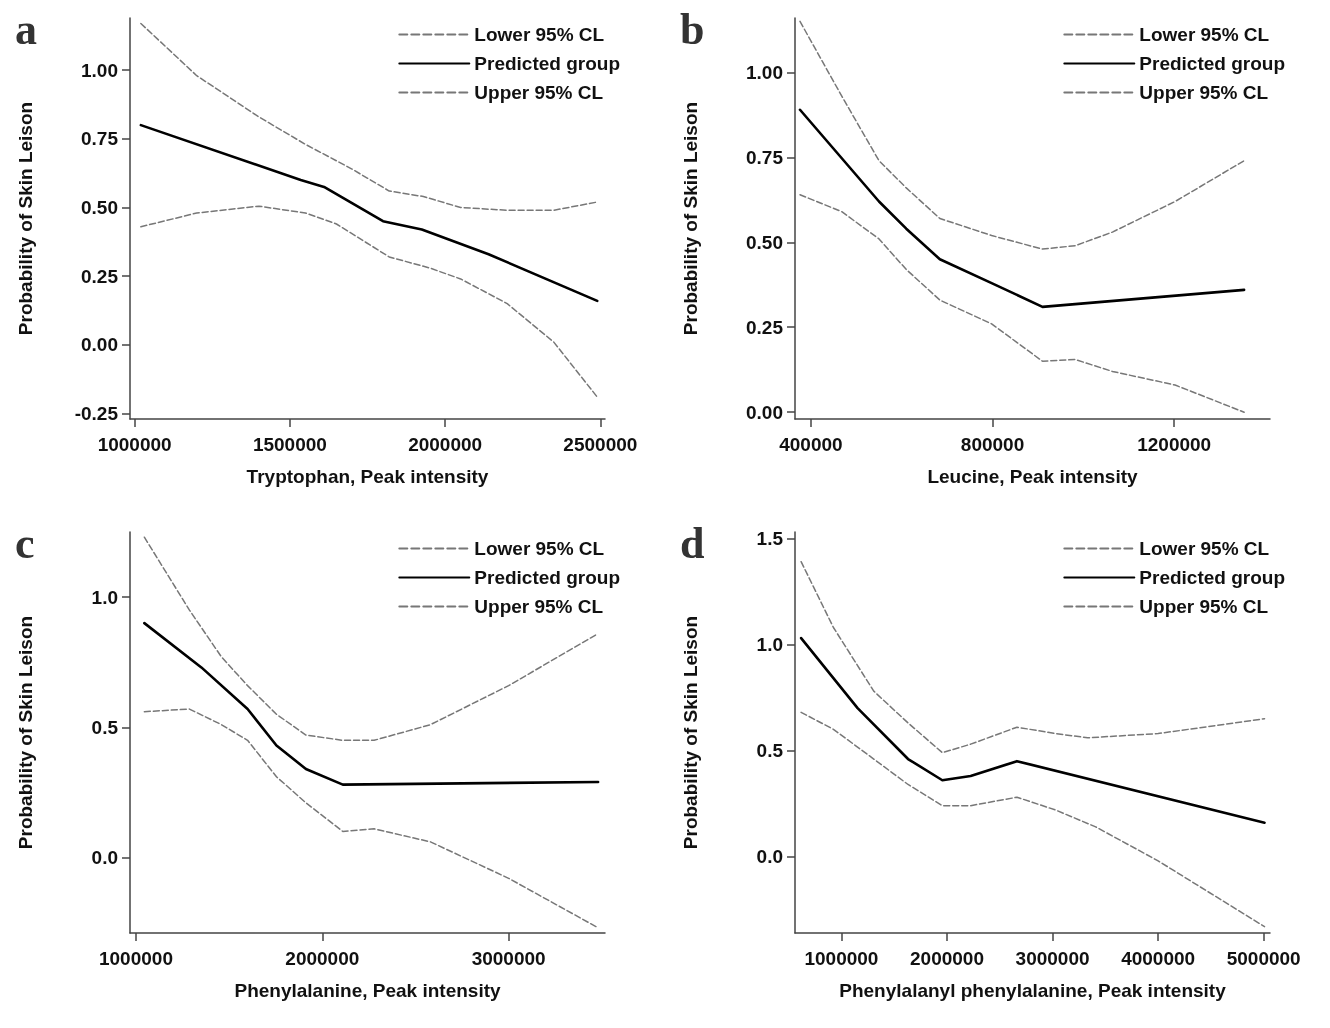  I want to click on x-tick-label: 1500000, so click(289, 444).